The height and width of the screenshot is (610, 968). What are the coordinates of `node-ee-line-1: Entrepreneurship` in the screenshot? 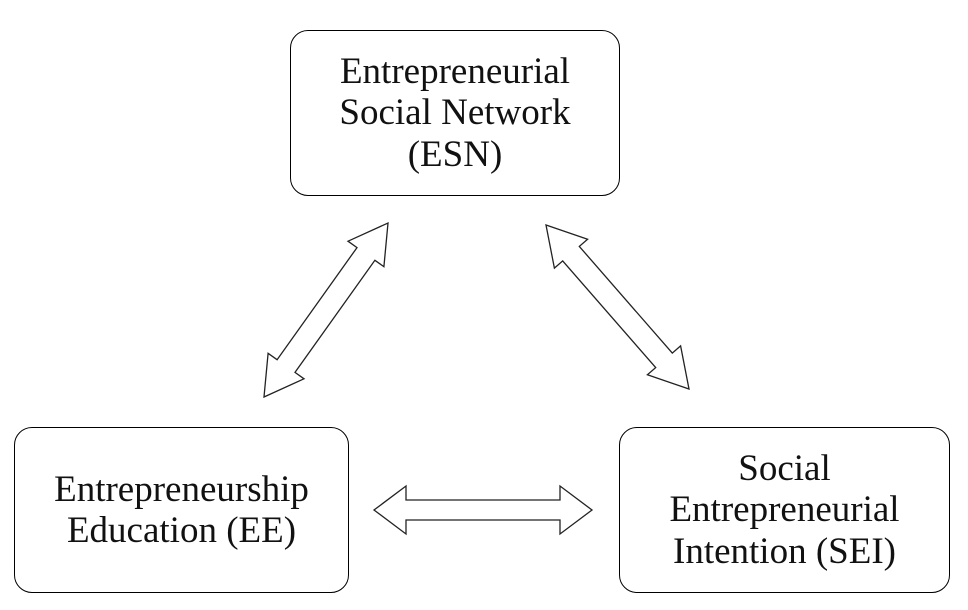 It's located at (181, 489).